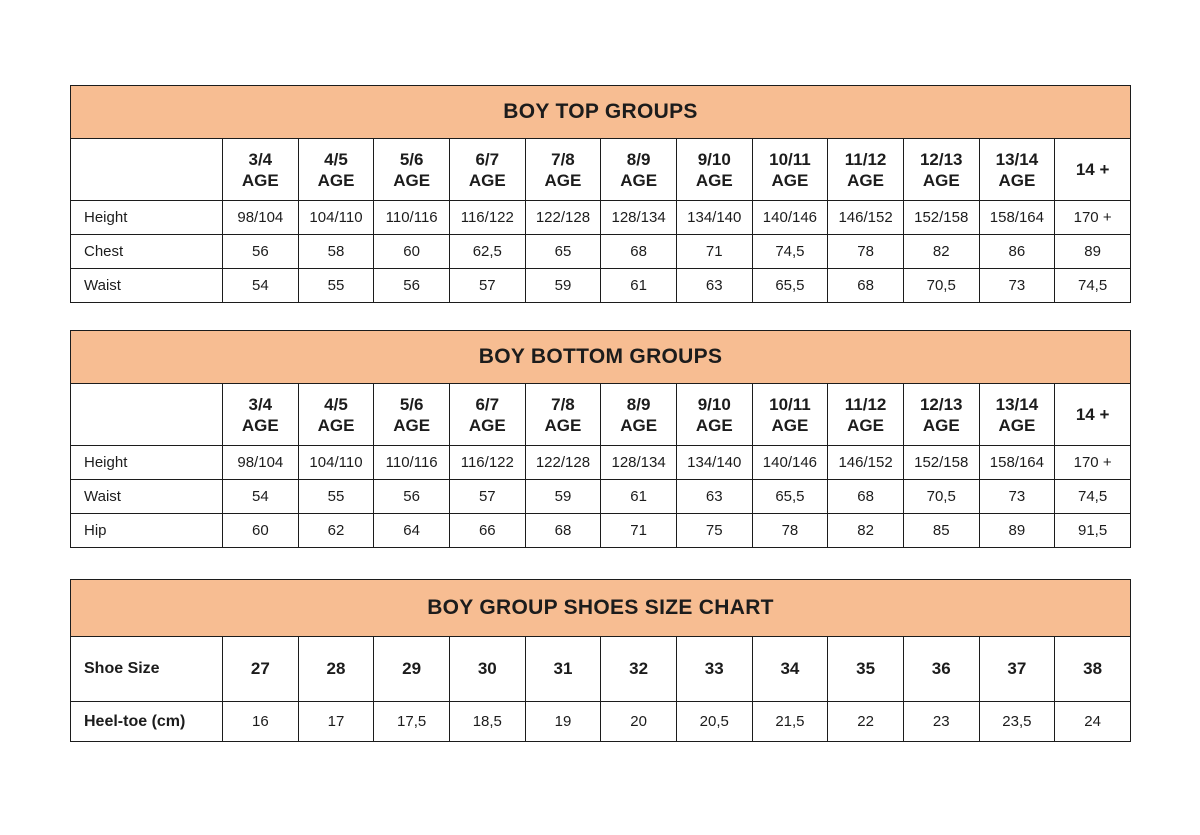 This screenshot has width=1200, height=835. Describe the element at coordinates (146, 530) in the screenshot. I see `row-label: Hip` at that location.